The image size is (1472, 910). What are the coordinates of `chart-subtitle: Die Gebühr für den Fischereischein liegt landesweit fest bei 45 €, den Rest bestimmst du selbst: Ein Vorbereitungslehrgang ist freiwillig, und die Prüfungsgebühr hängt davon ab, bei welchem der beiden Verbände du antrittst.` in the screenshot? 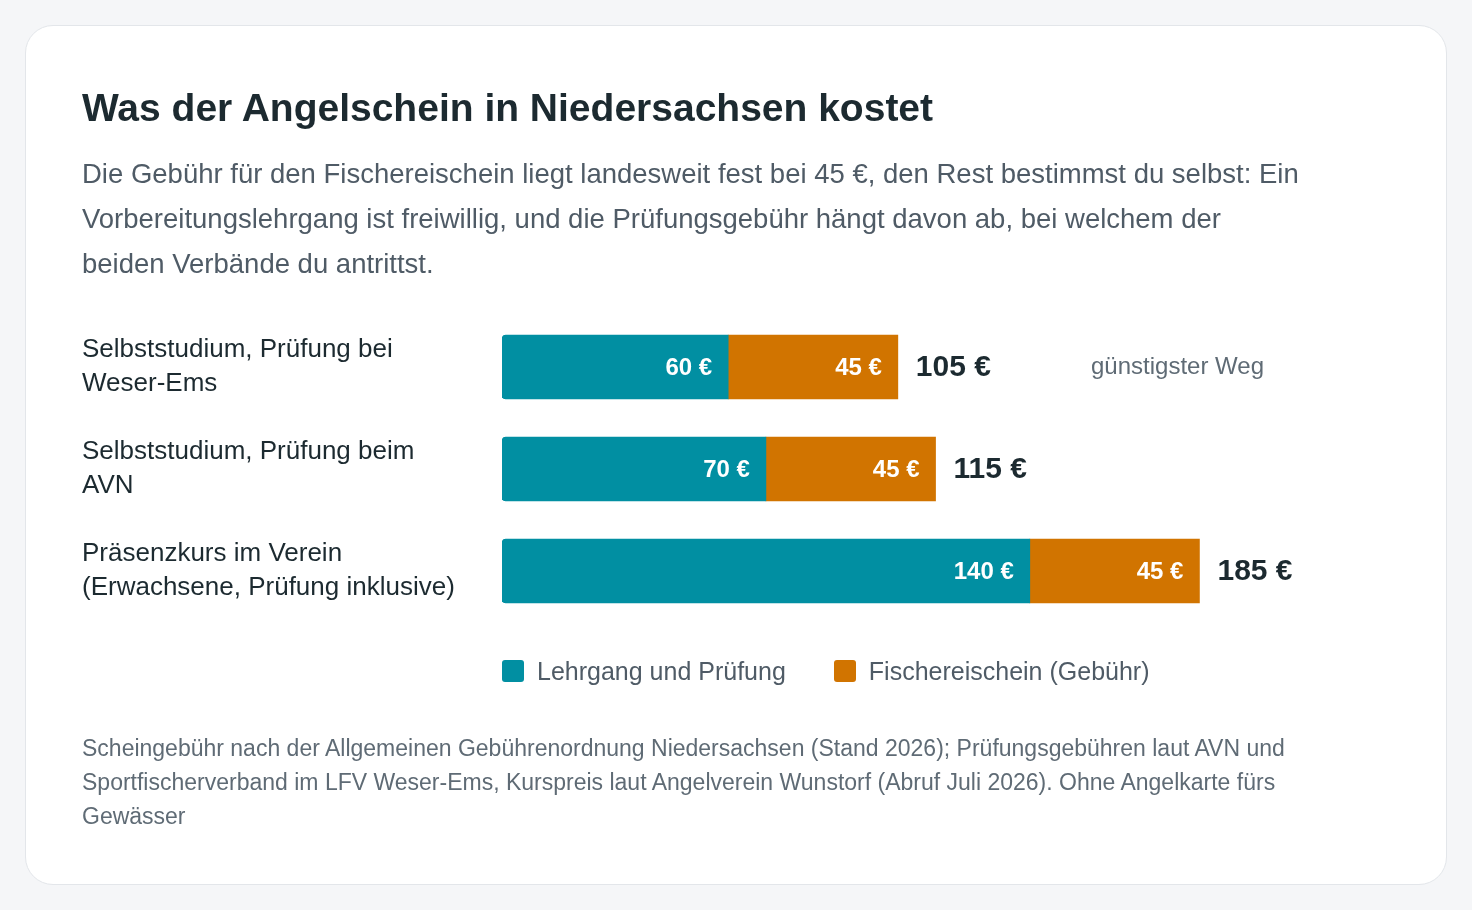 It's located at (691, 219).